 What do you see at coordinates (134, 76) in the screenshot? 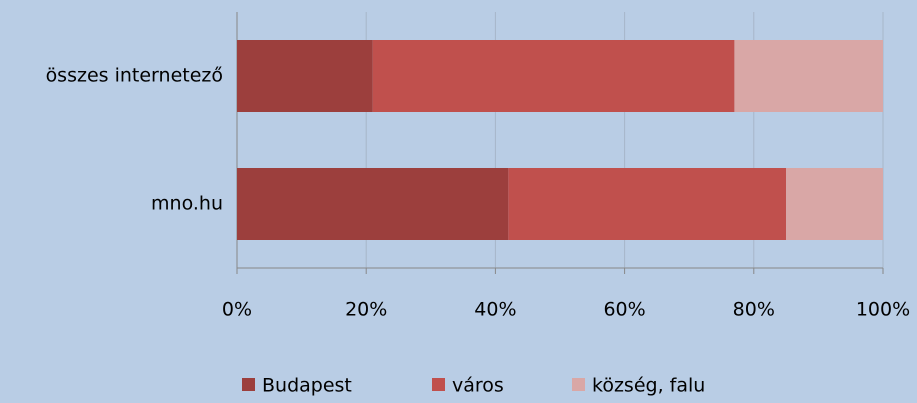
I see `y-tick-label: összes internetező` at bounding box center [134, 76].